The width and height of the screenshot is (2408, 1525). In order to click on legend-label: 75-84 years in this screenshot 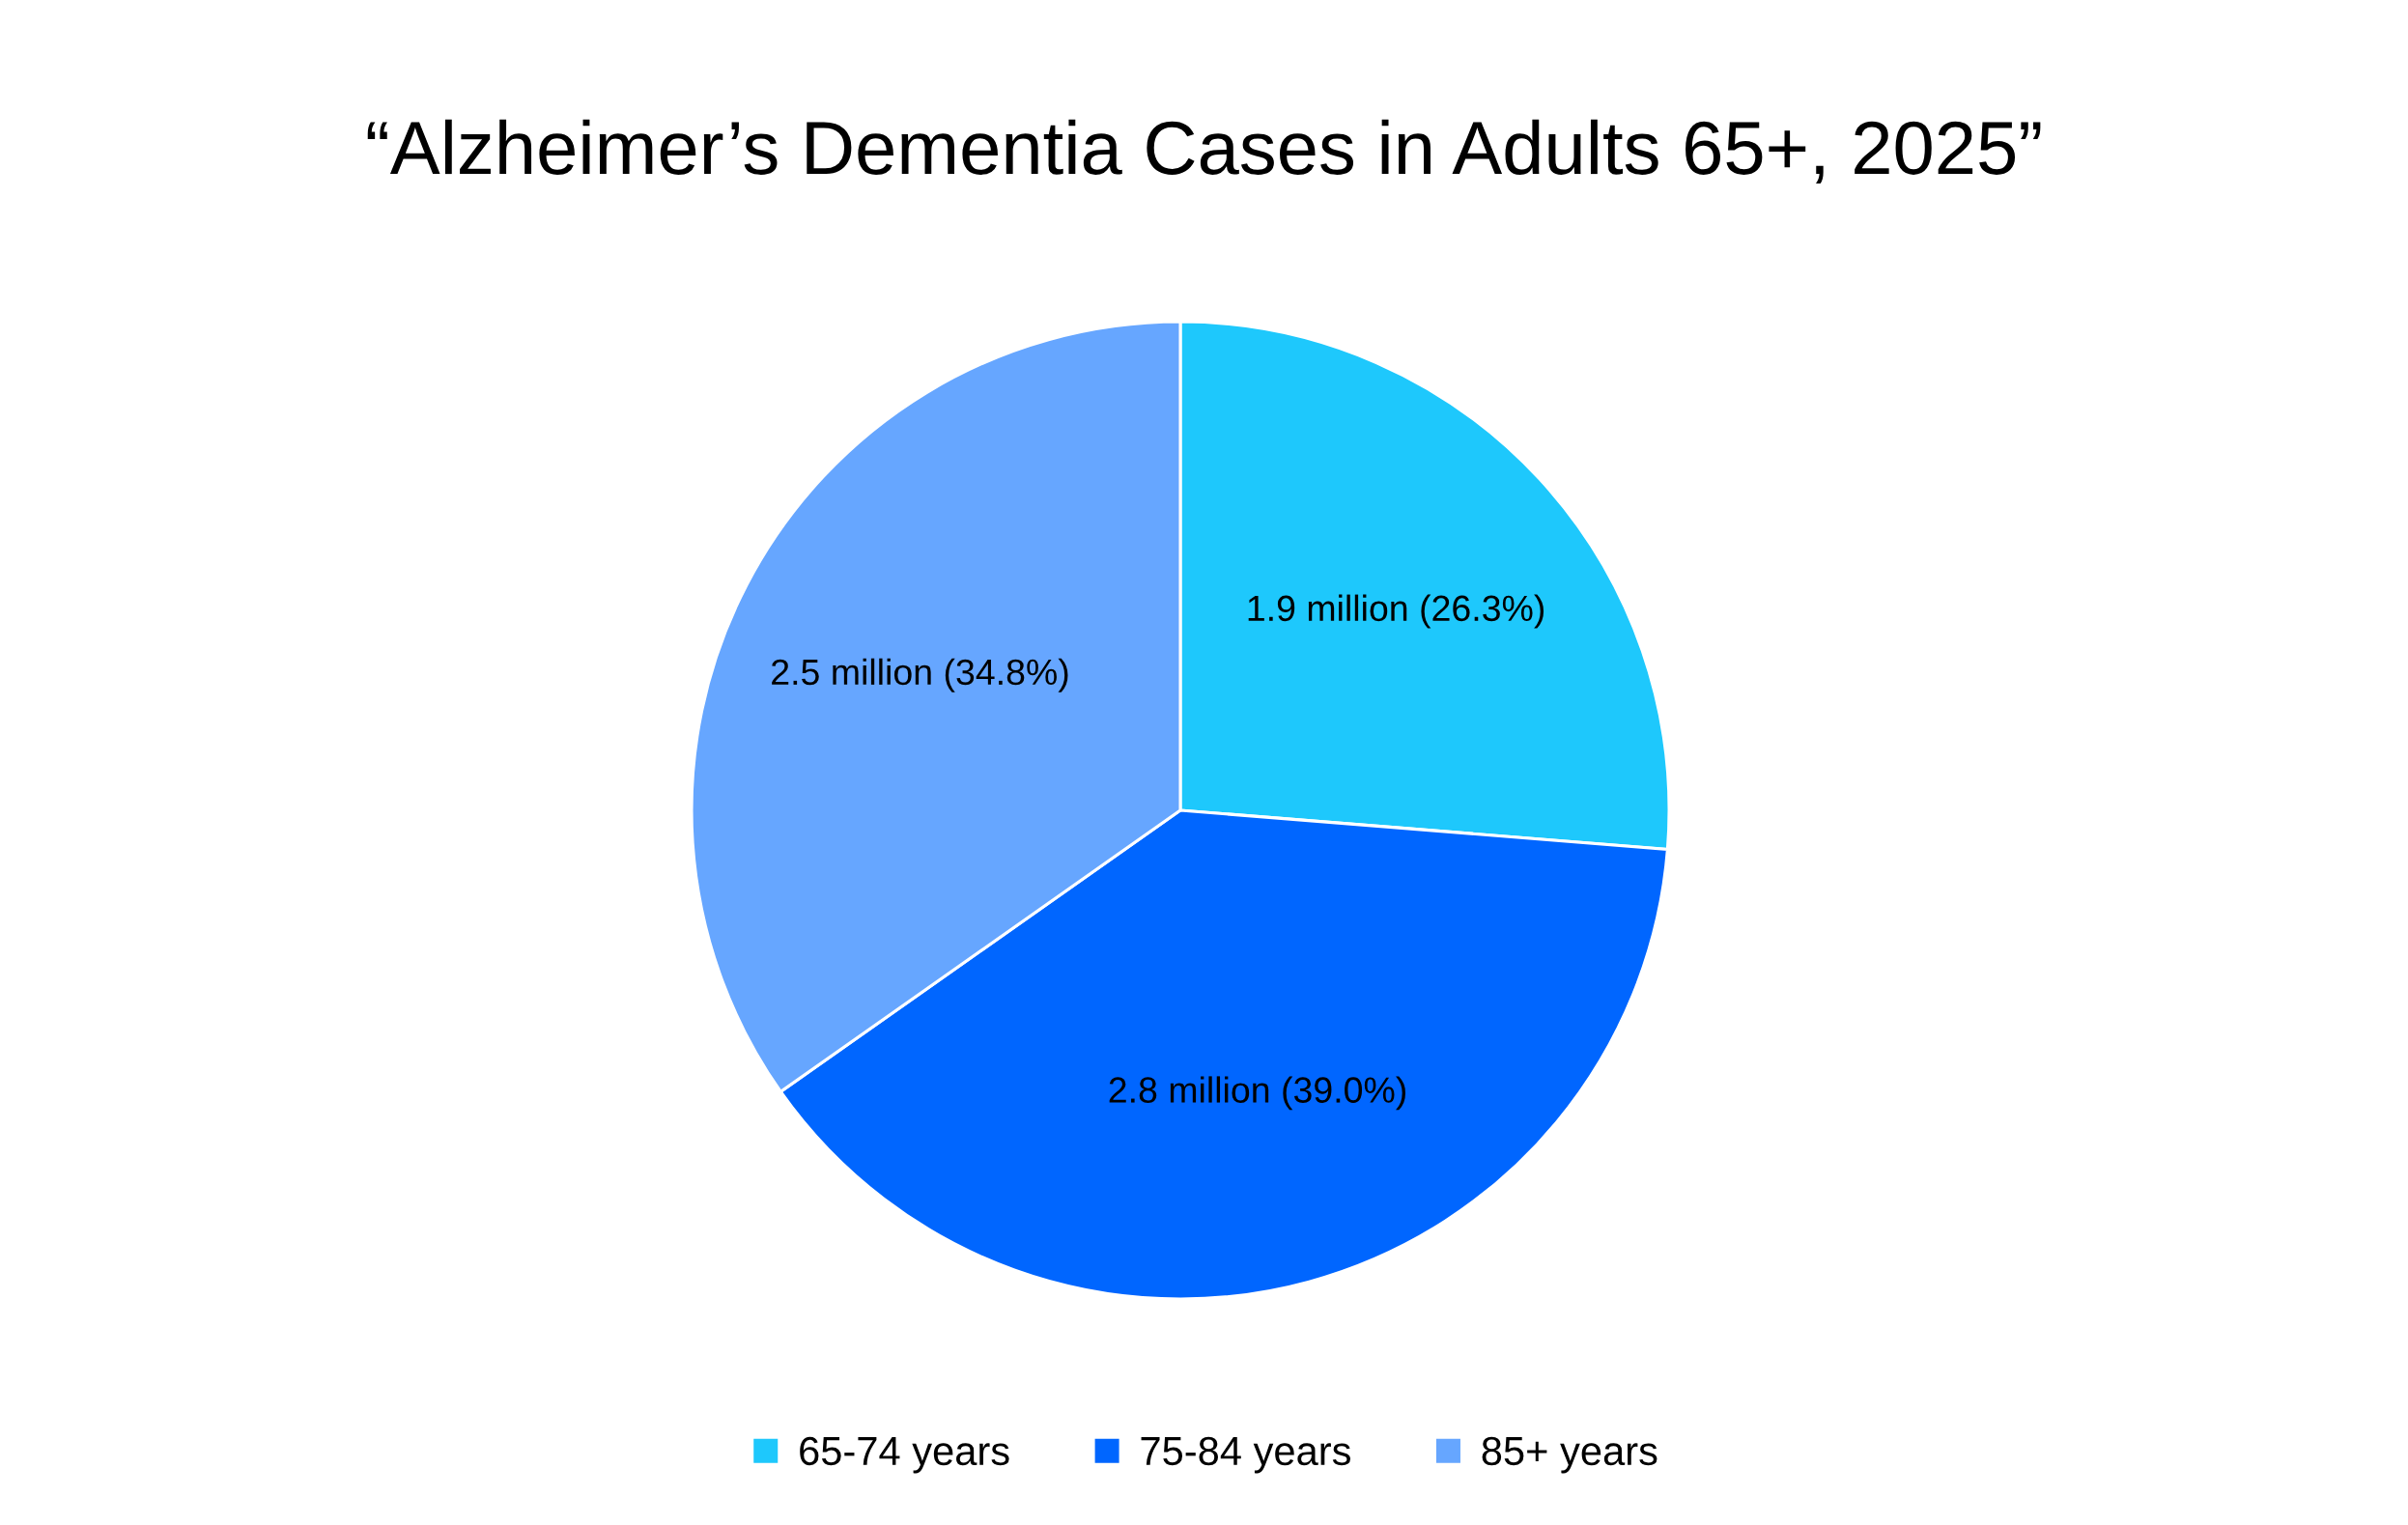, I will do `click(1245, 1455)`.